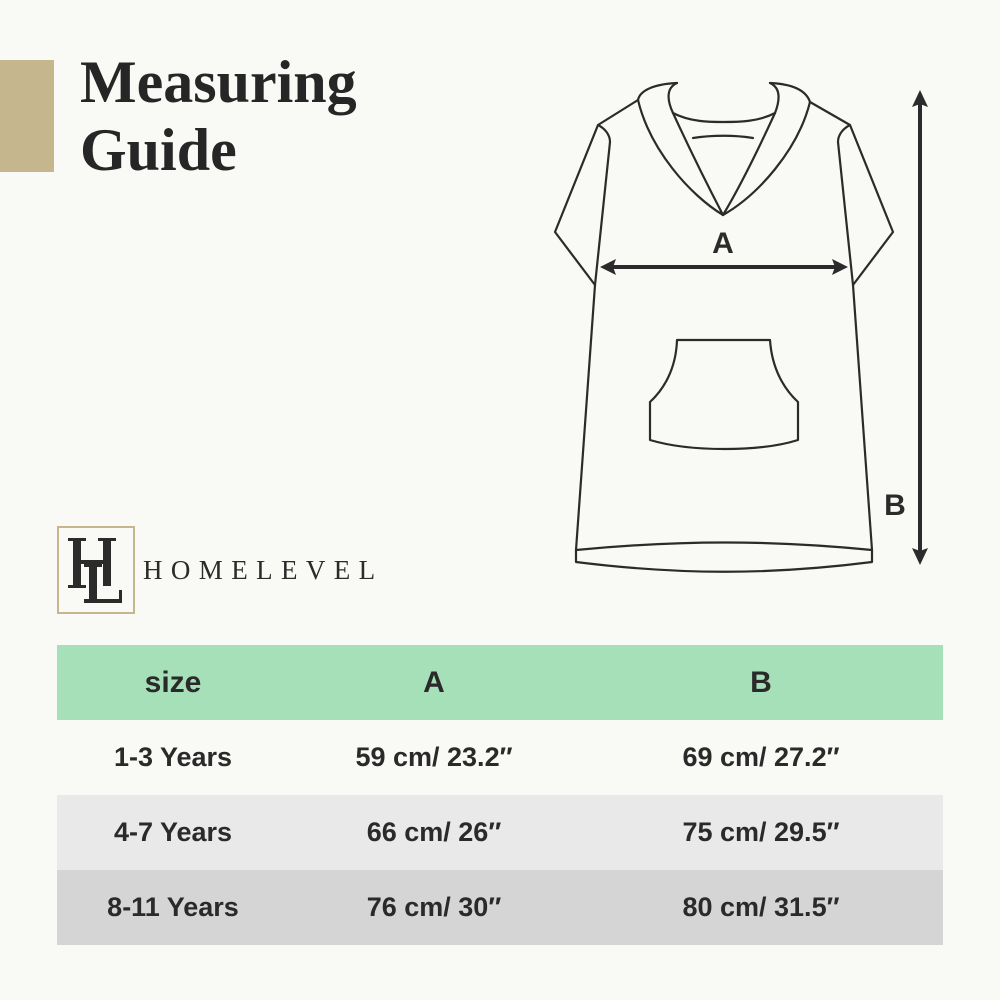 The height and width of the screenshot is (1000, 1000). I want to click on monogram-l-serif, so click(93, 565).